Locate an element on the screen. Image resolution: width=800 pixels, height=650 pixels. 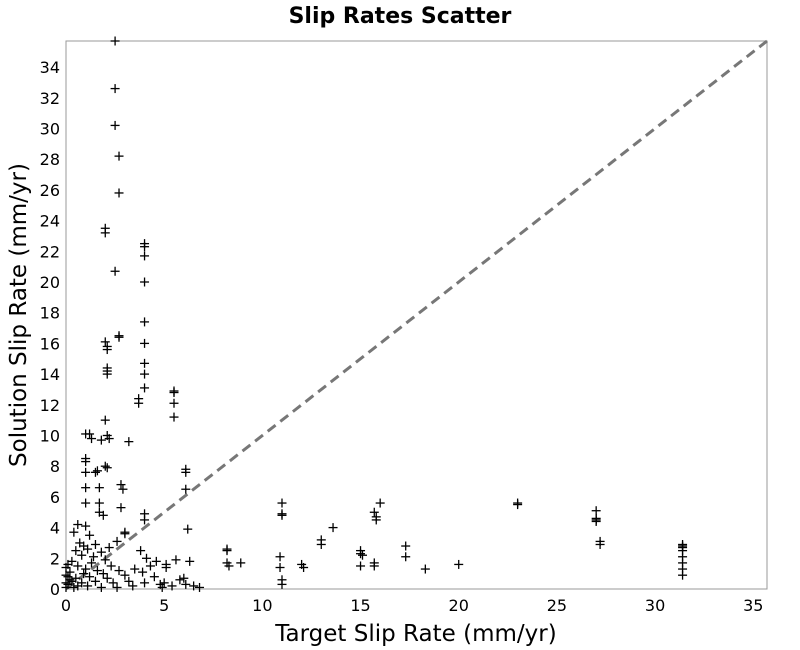
y-tick-label: 28 is located at coordinates (50, 159).